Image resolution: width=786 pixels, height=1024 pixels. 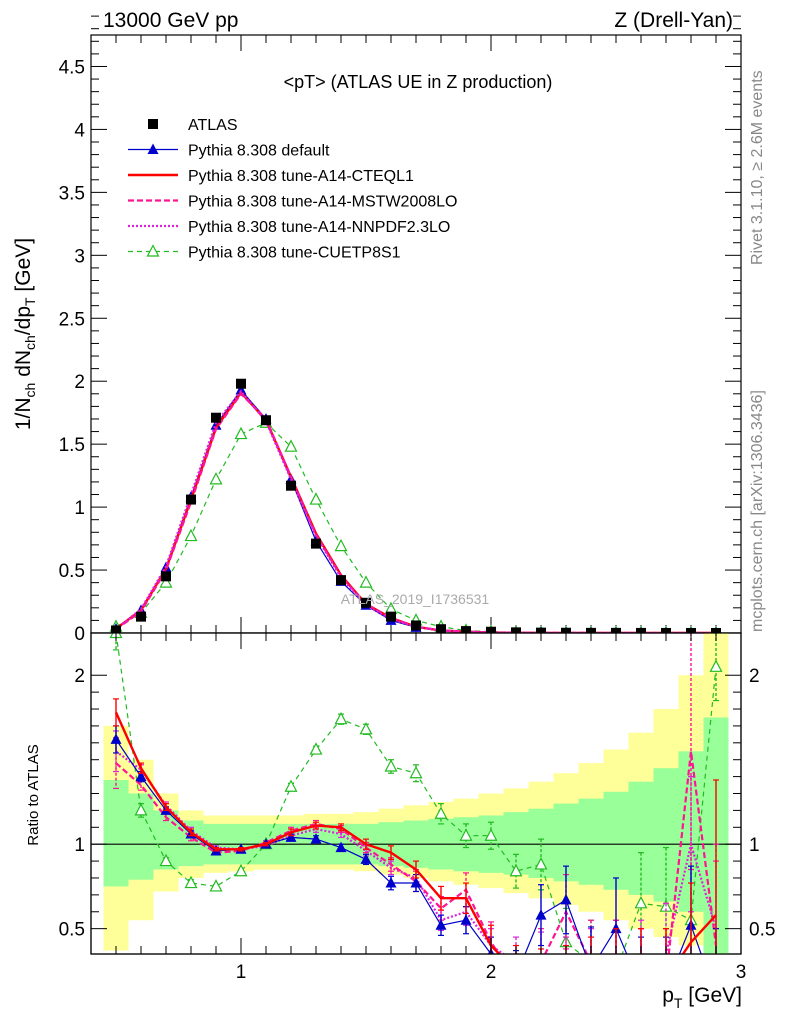 What do you see at coordinates (241, 389) in the screenshot?
I see `main-point-default` at bounding box center [241, 389].